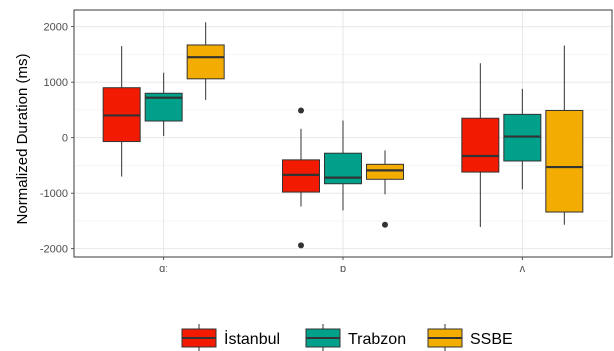 The width and height of the screenshot is (614, 351). I want to click on y-tick-label: -2000, so click(54, 250).